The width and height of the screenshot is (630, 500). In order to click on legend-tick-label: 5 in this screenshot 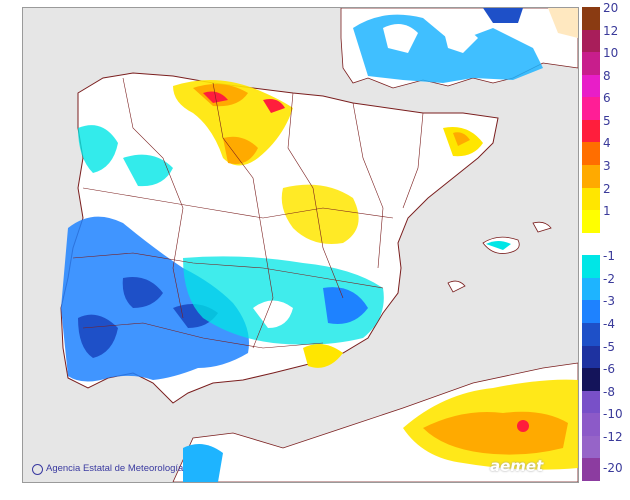, I will do `click(607, 120)`.